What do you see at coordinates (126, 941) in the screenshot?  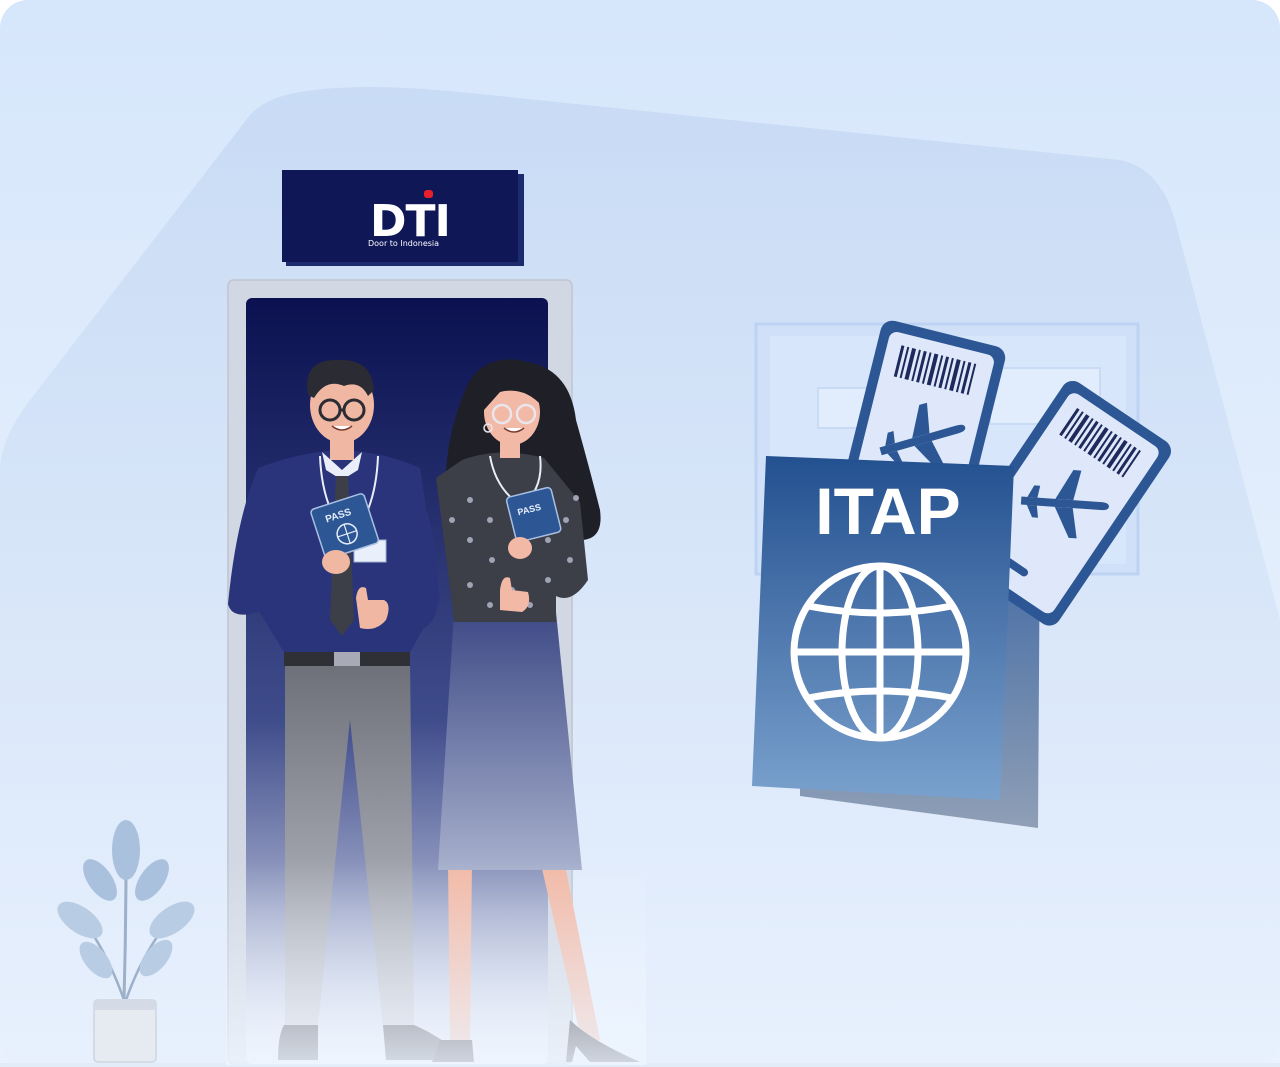 I see `potted-plant` at bounding box center [126, 941].